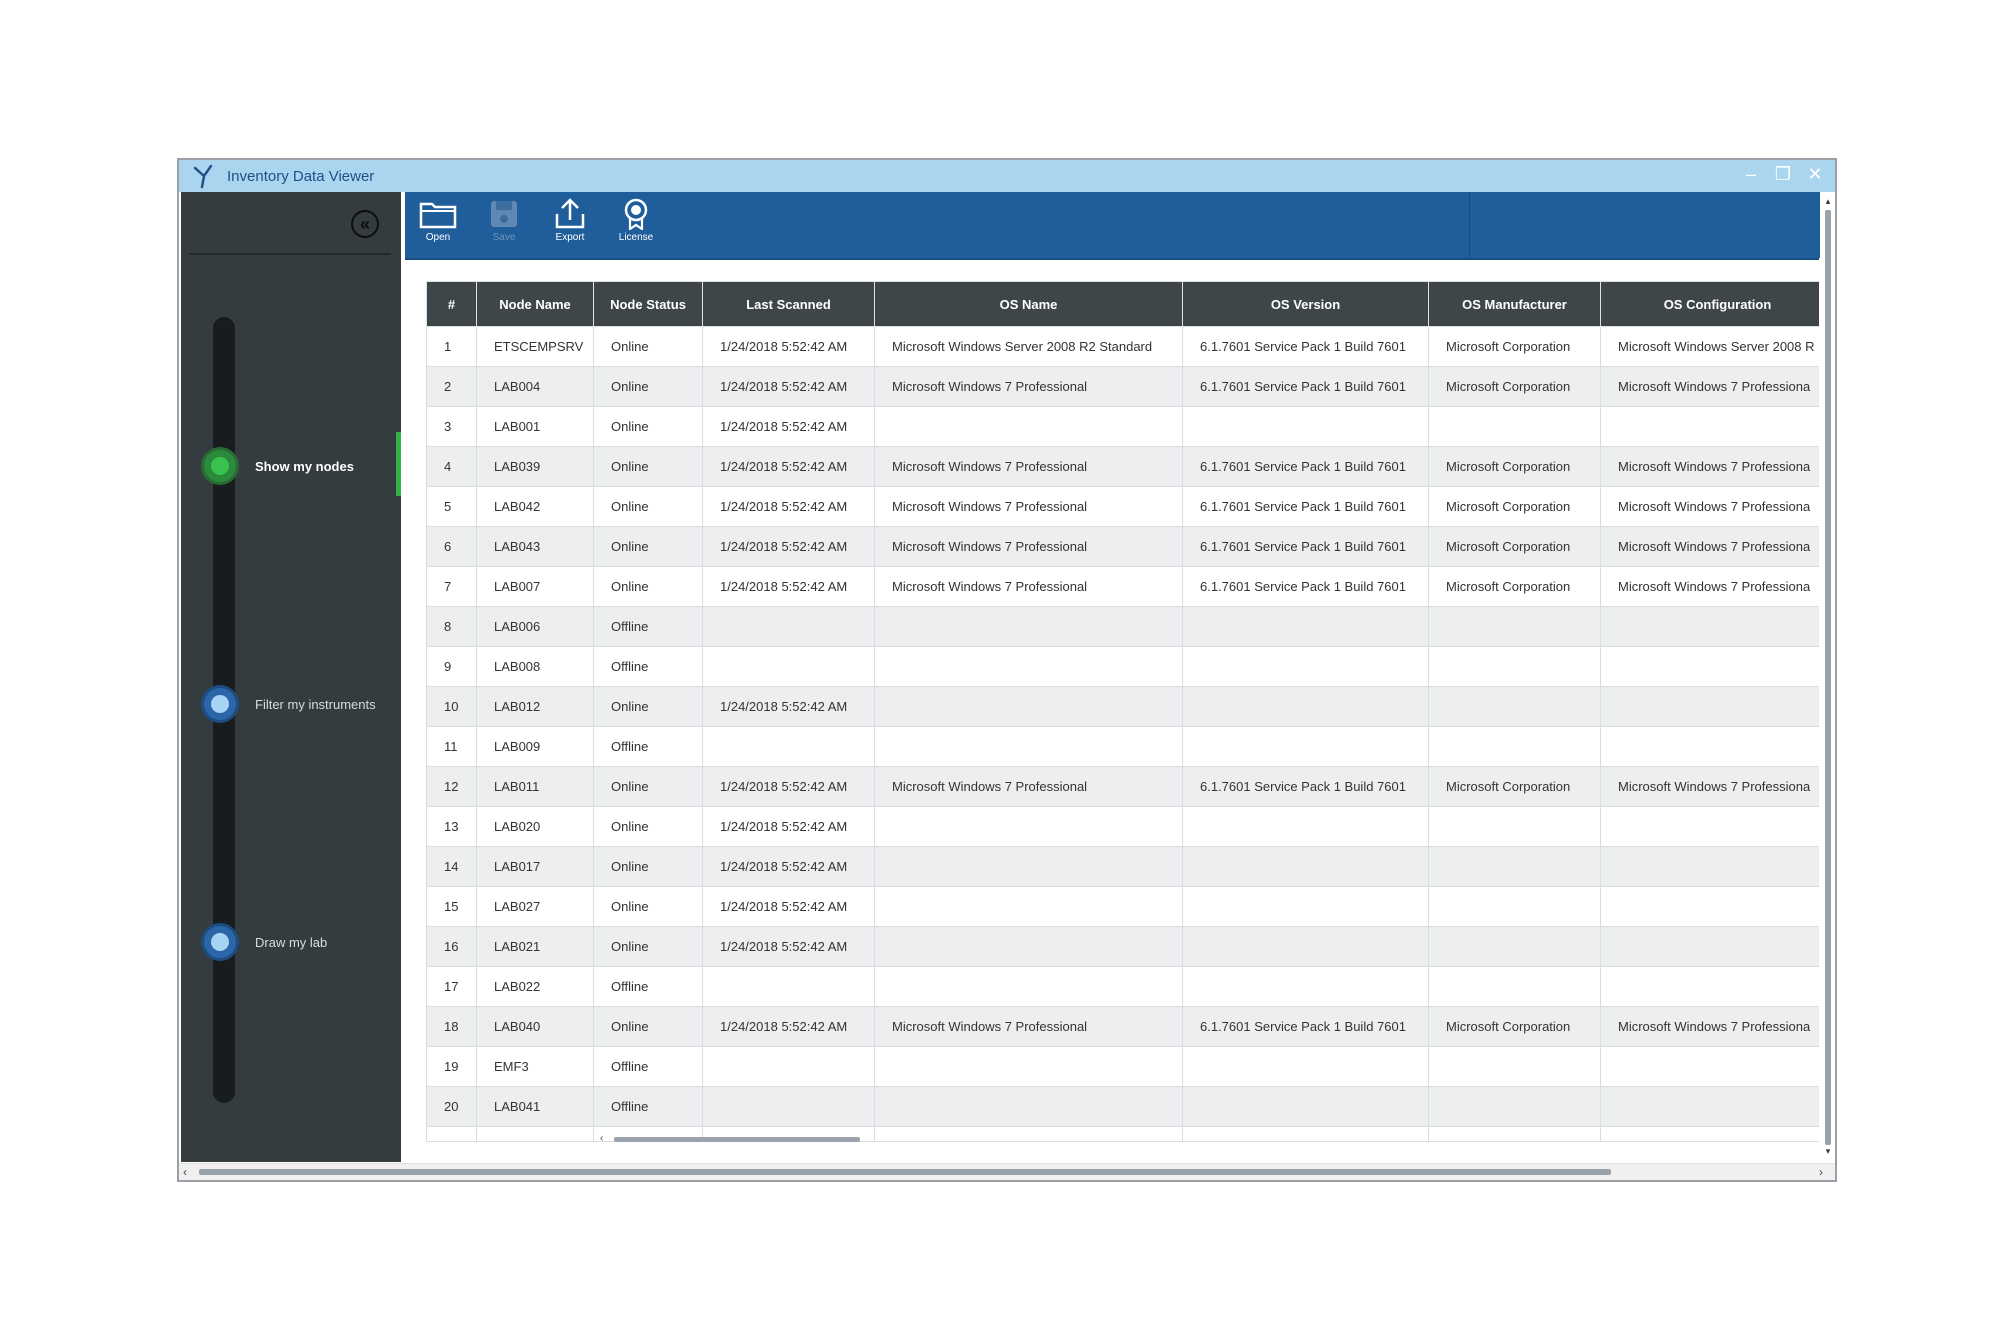  What do you see at coordinates (535, 666) in the screenshot?
I see `cell-node-name: LAB008` at bounding box center [535, 666].